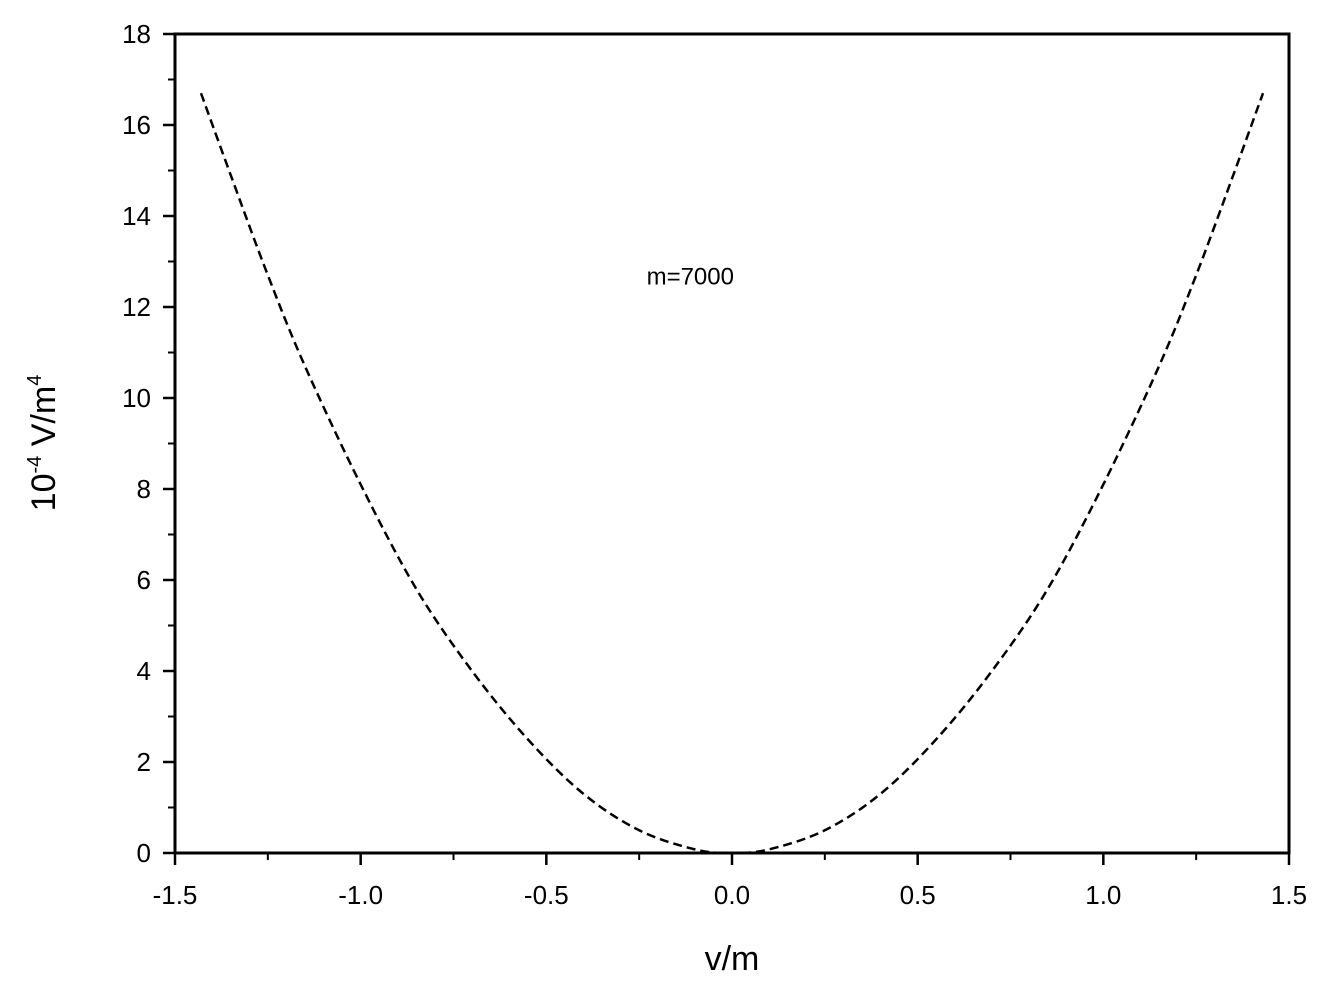 The width and height of the screenshot is (1328, 992). Describe the element at coordinates (136, 216) in the screenshot. I see `y-tick-label: 14` at that location.